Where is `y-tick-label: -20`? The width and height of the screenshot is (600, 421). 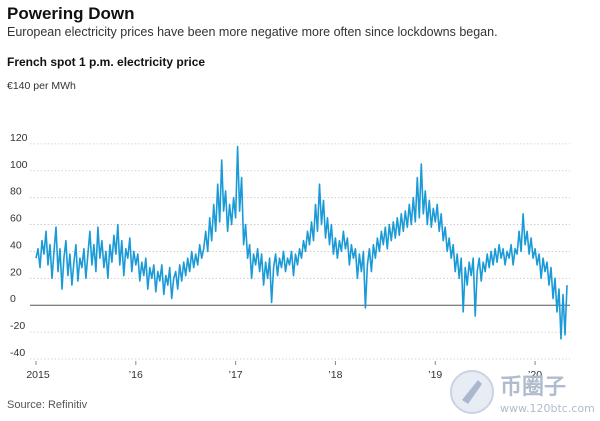 y-tick-label: -20 is located at coordinates (17, 326).